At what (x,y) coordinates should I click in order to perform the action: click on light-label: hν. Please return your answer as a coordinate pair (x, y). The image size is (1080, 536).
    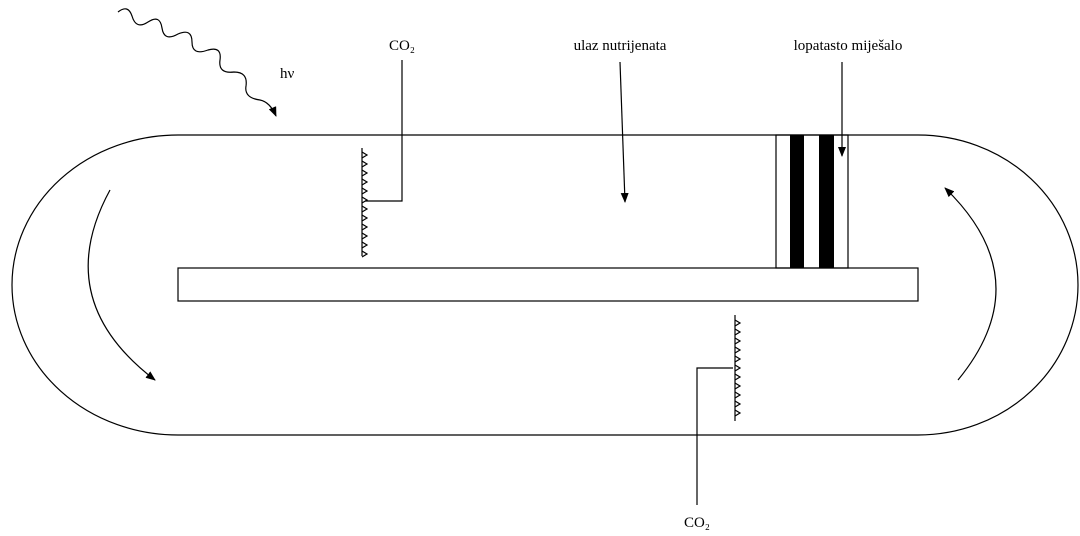
    Looking at the image, I should click on (287, 74).